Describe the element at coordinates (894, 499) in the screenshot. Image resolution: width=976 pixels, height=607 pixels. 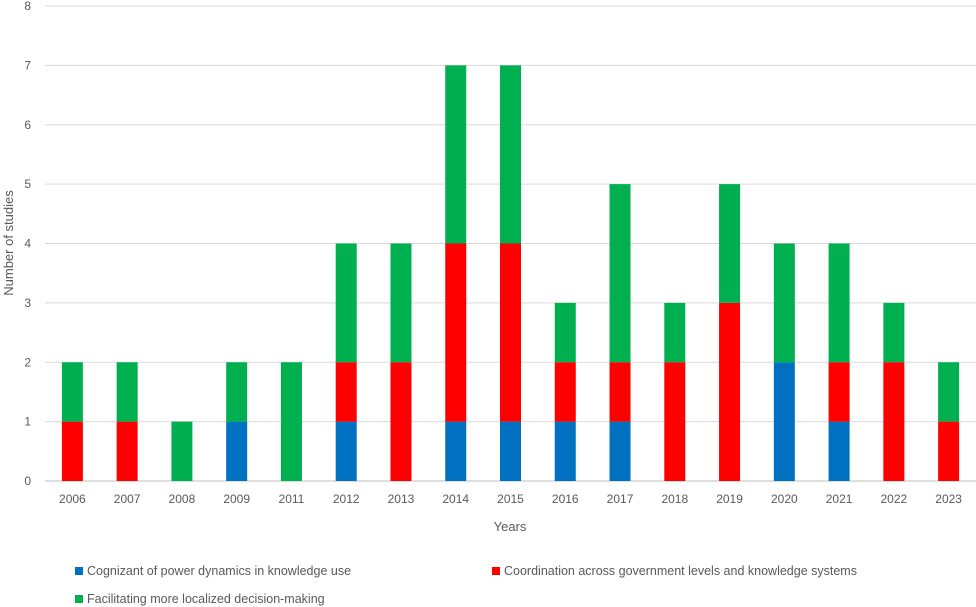
I see `x-tick-label: 2022` at that location.